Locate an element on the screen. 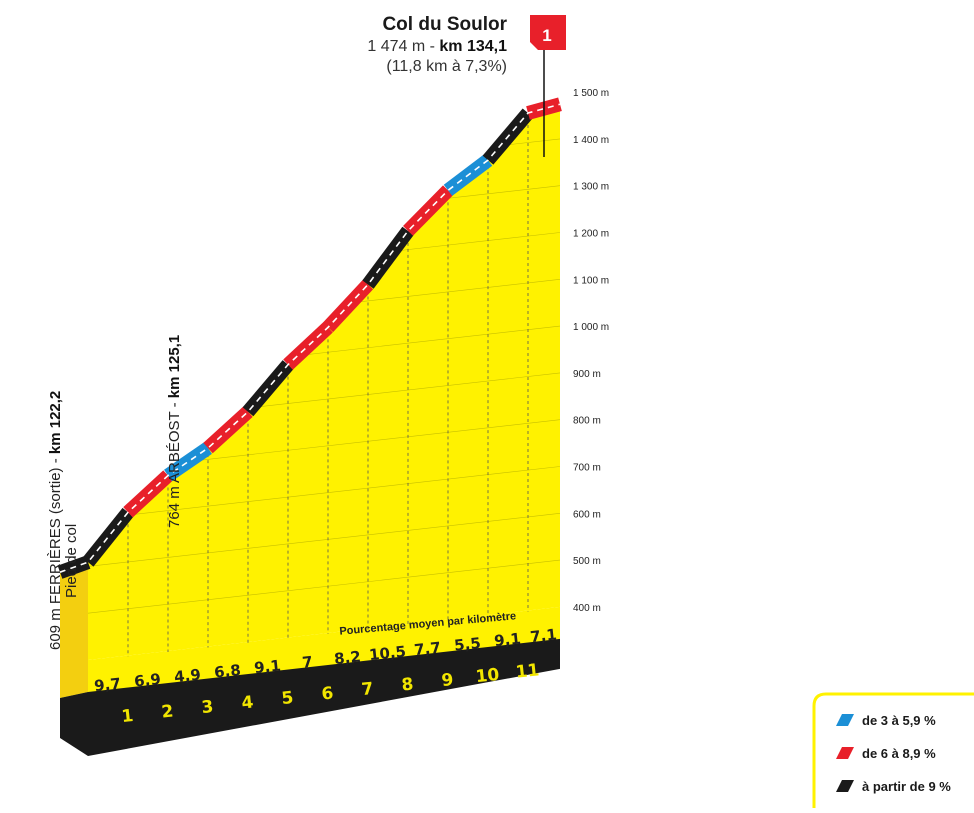 This screenshot has height=813, width=974. km-label-2: 2 is located at coordinates (168, 711).